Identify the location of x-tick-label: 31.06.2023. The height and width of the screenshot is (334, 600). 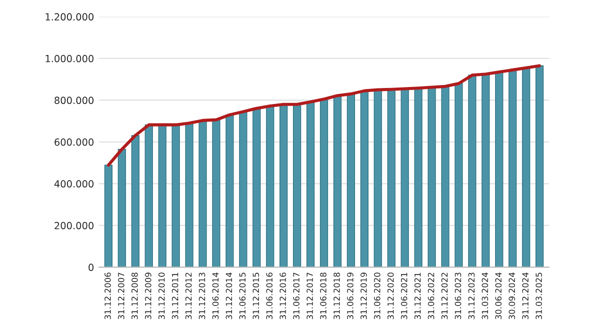
(458, 296).